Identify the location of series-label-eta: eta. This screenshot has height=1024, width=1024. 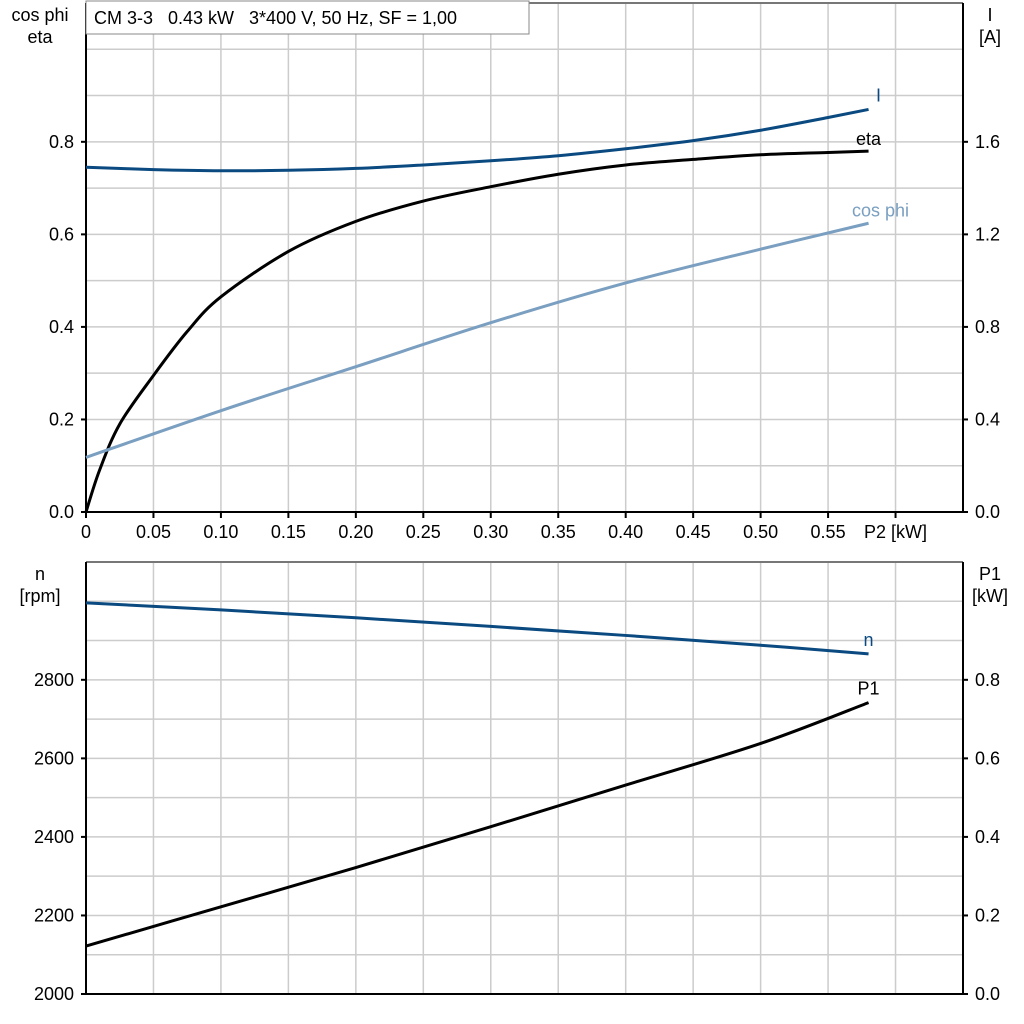
(869, 139).